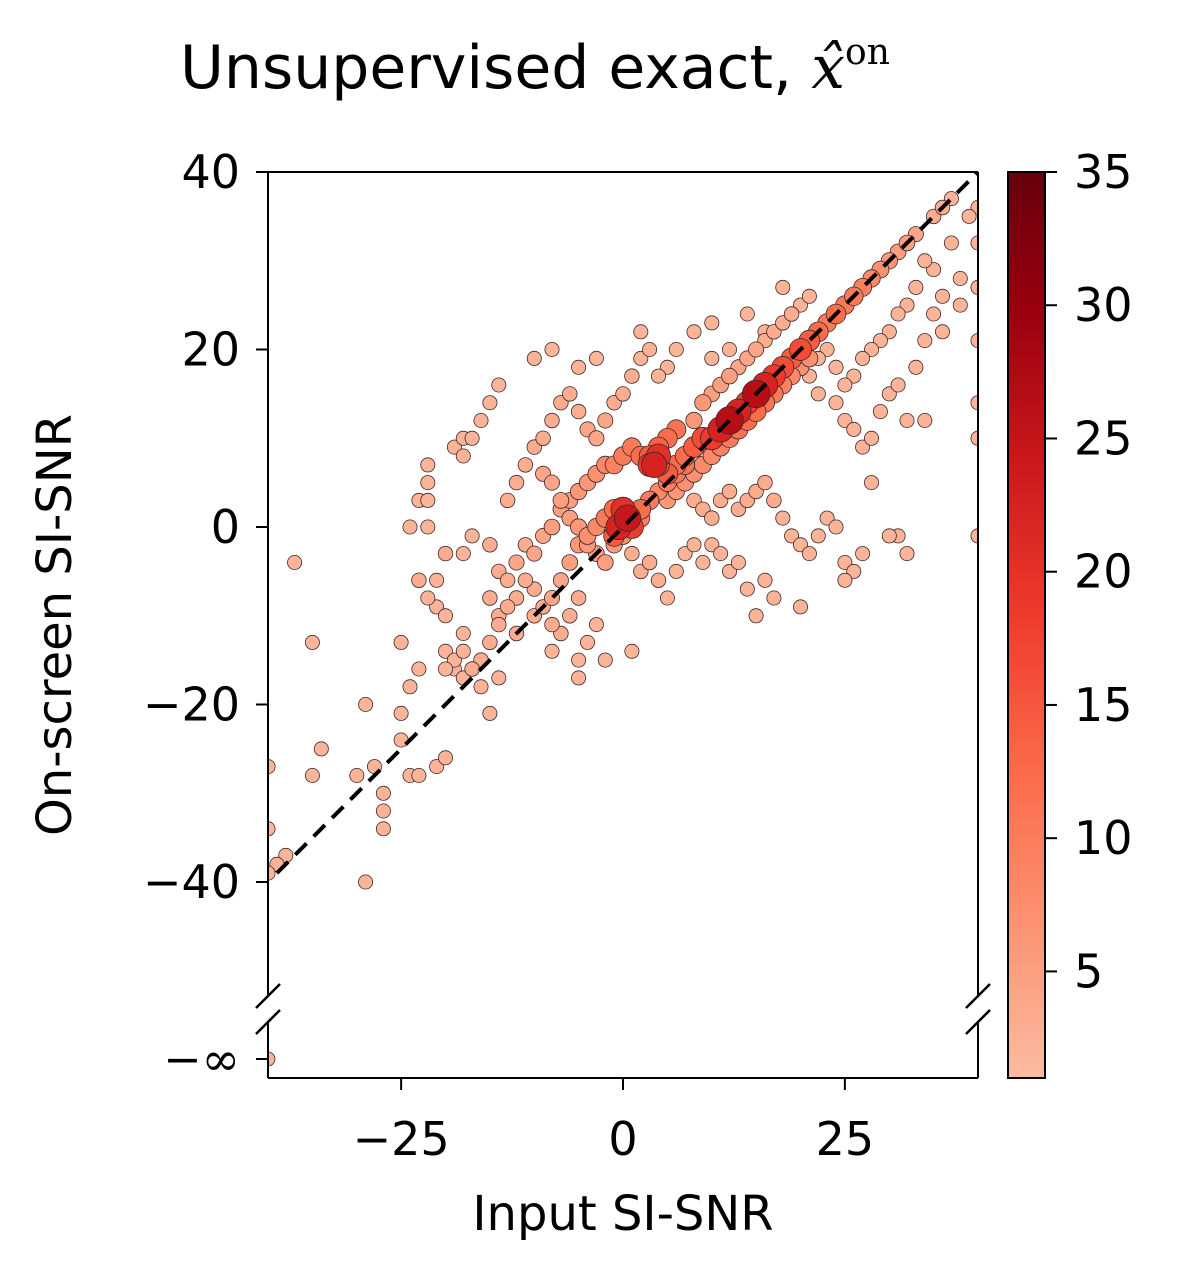 This screenshot has width=1182, height=1274. I want to click on colorbar-tick-label: 20, so click(1103, 572).